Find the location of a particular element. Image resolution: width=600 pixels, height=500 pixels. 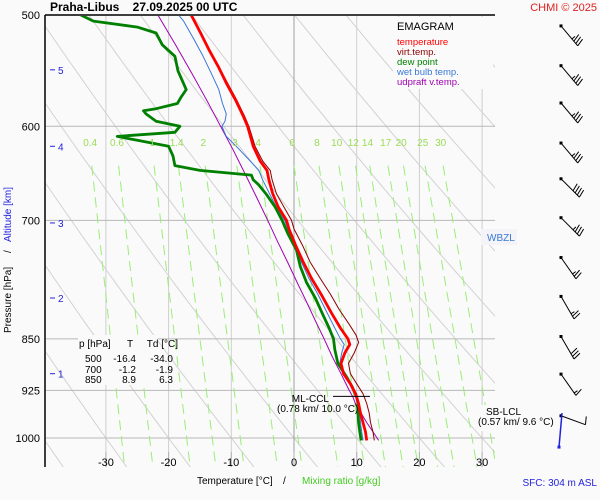

x-tick-label: -20 is located at coordinates (169, 463).